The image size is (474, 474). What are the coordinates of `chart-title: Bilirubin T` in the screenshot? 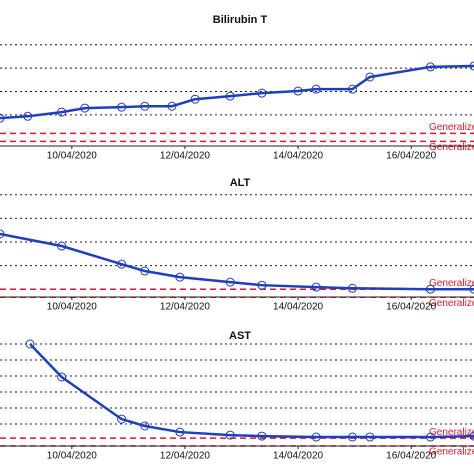 It's located at (240, 20).